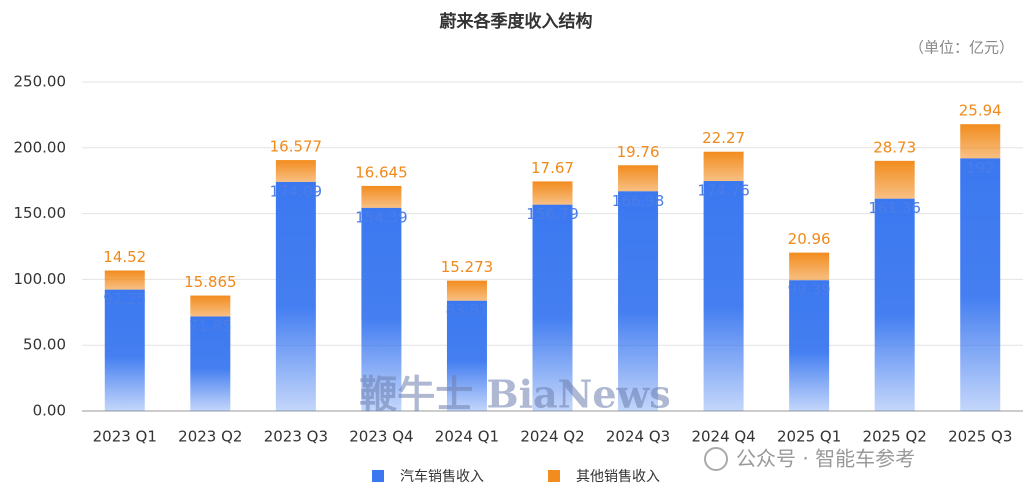 This screenshot has width=1031, height=500. I want to click on watermark-icon, so click(716, 459).